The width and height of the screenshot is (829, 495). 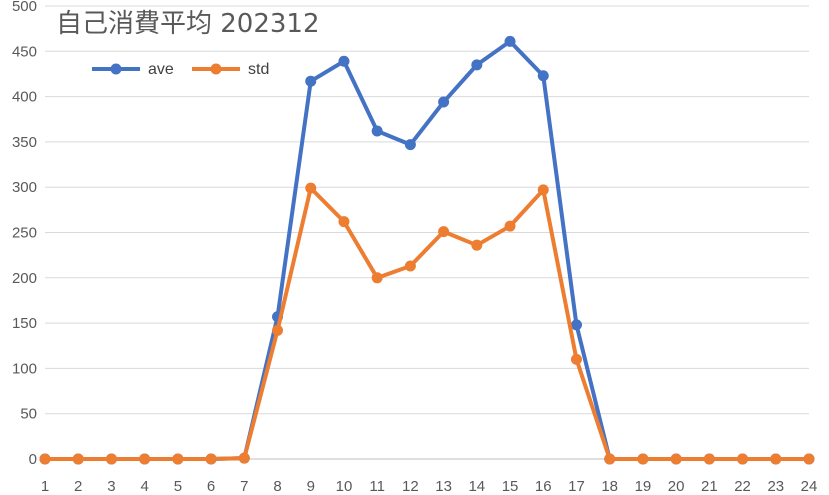 I want to click on x-axis-ticks: 1 2 3 4 5 6 7 8 9 10 11 12 13 14 15 16 17 18 19 20 21 22 23 24, so click(x=429, y=486).